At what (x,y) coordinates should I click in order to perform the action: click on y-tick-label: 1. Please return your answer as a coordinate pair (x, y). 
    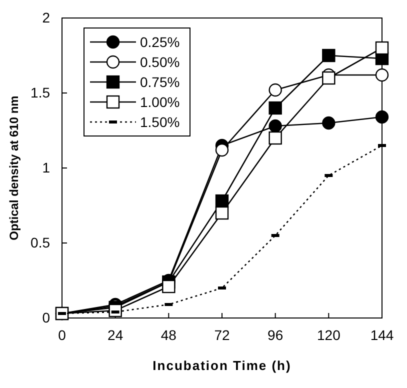
    Looking at the image, I should click on (46, 167).